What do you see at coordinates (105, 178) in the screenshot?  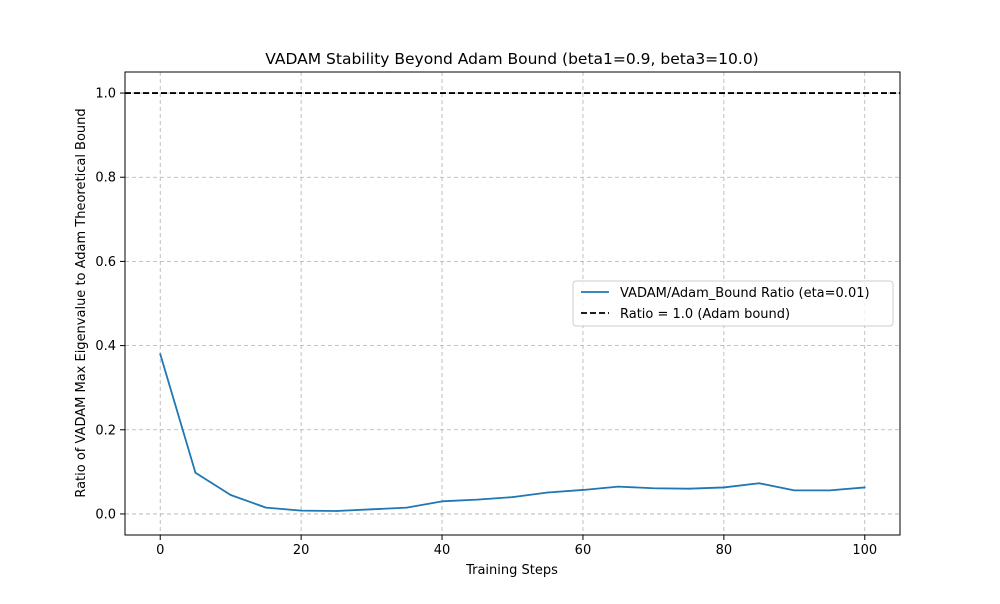 I see `y-tick-label: 0.8` at bounding box center [105, 178].